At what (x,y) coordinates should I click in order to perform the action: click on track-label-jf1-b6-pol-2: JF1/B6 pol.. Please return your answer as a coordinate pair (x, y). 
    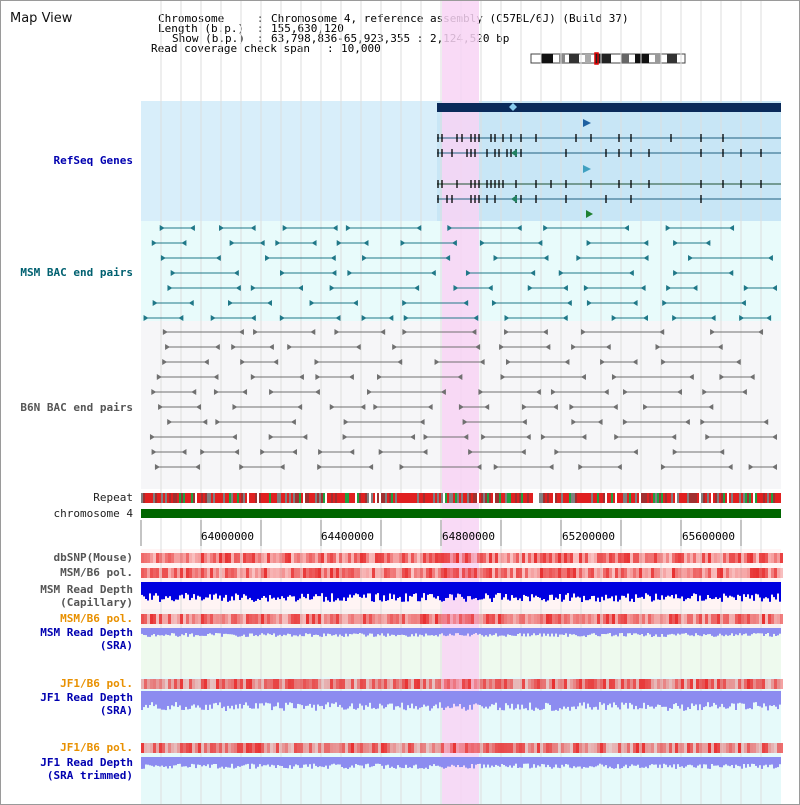
    Looking at the image, I should click on (96, 747).